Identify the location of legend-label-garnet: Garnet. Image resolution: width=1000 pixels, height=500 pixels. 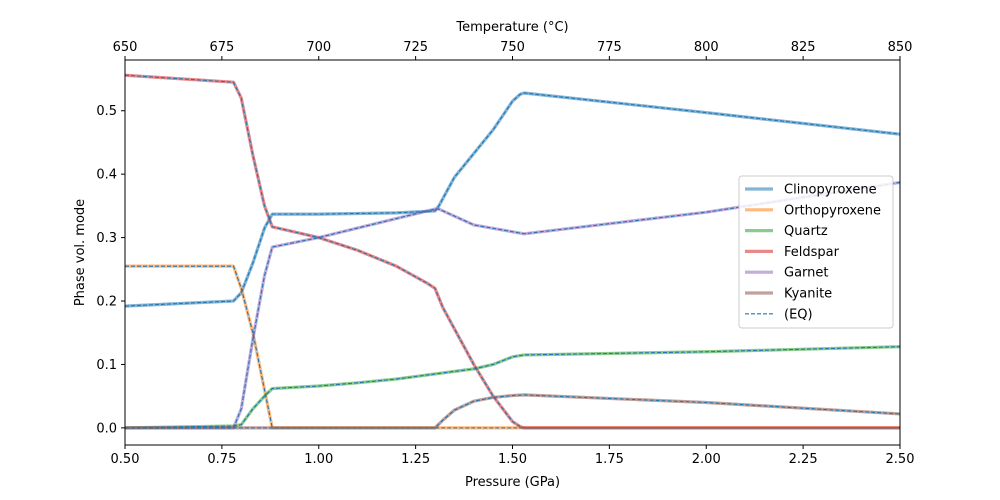
(806, 273).